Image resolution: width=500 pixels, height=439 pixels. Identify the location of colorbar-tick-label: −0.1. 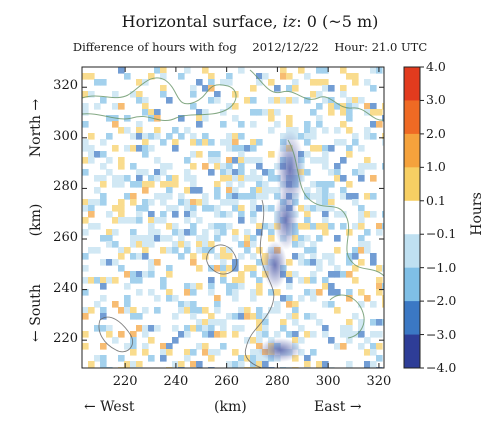
(441, 234).